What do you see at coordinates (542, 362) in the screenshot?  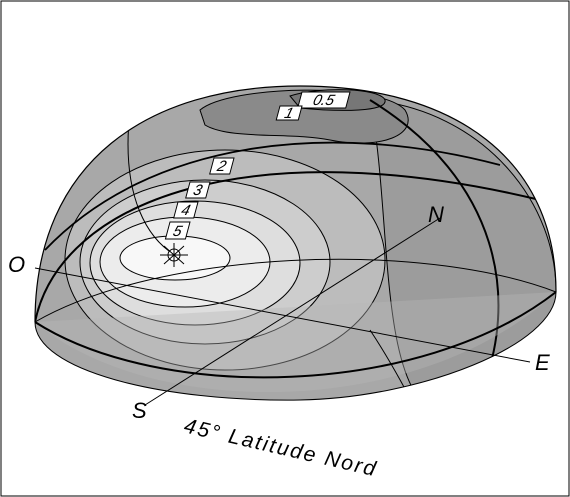 I see `east-label: E` at bounding box center [542, 362].